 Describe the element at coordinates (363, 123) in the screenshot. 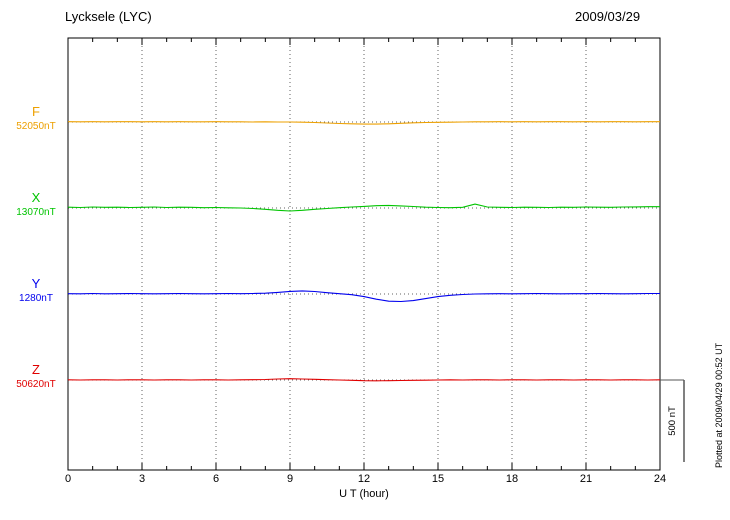

I see `series-line-F` at that location.